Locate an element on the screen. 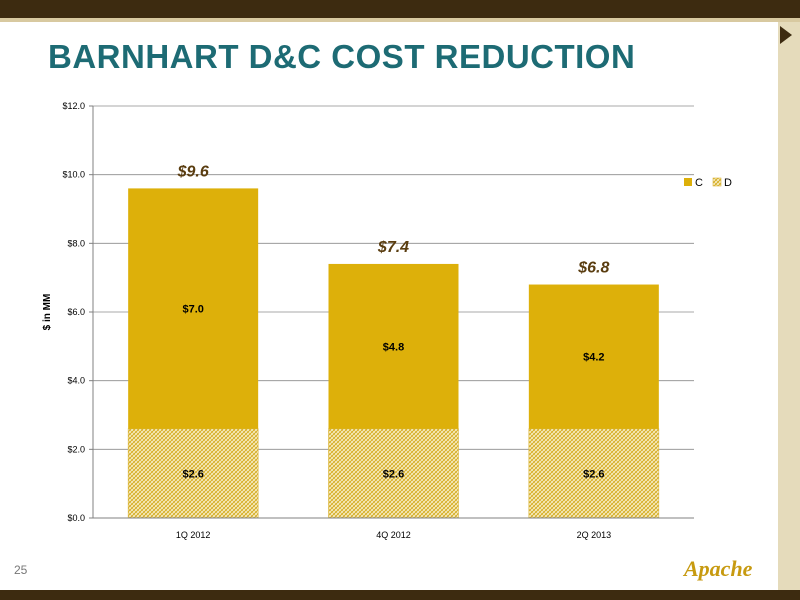 The width and height of the screenshot is (800, 600). segment-value-label: $4.8 is located at coordinates (393, 347).